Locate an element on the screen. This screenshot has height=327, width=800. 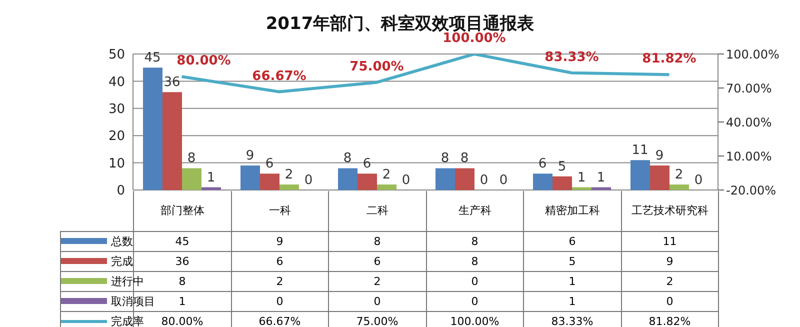
text: 75.00% is located at coordinates (377, 66).